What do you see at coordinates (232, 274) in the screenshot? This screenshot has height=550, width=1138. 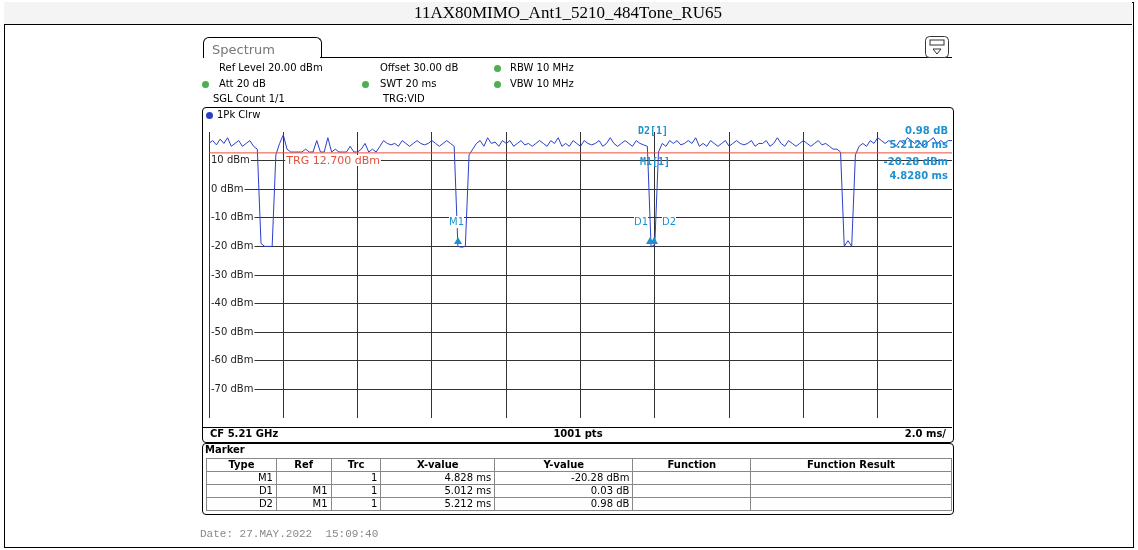 I see `y-tick-label: -30 dBm` at bounding box center [232, 274].